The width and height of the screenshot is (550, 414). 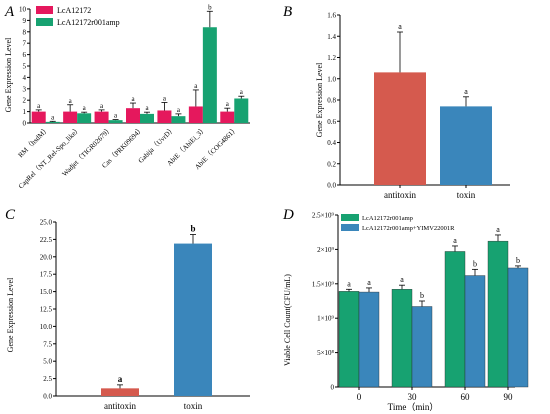 I want to click on panel-c-ytick-label: 20.0, so click(x=46, y=257).